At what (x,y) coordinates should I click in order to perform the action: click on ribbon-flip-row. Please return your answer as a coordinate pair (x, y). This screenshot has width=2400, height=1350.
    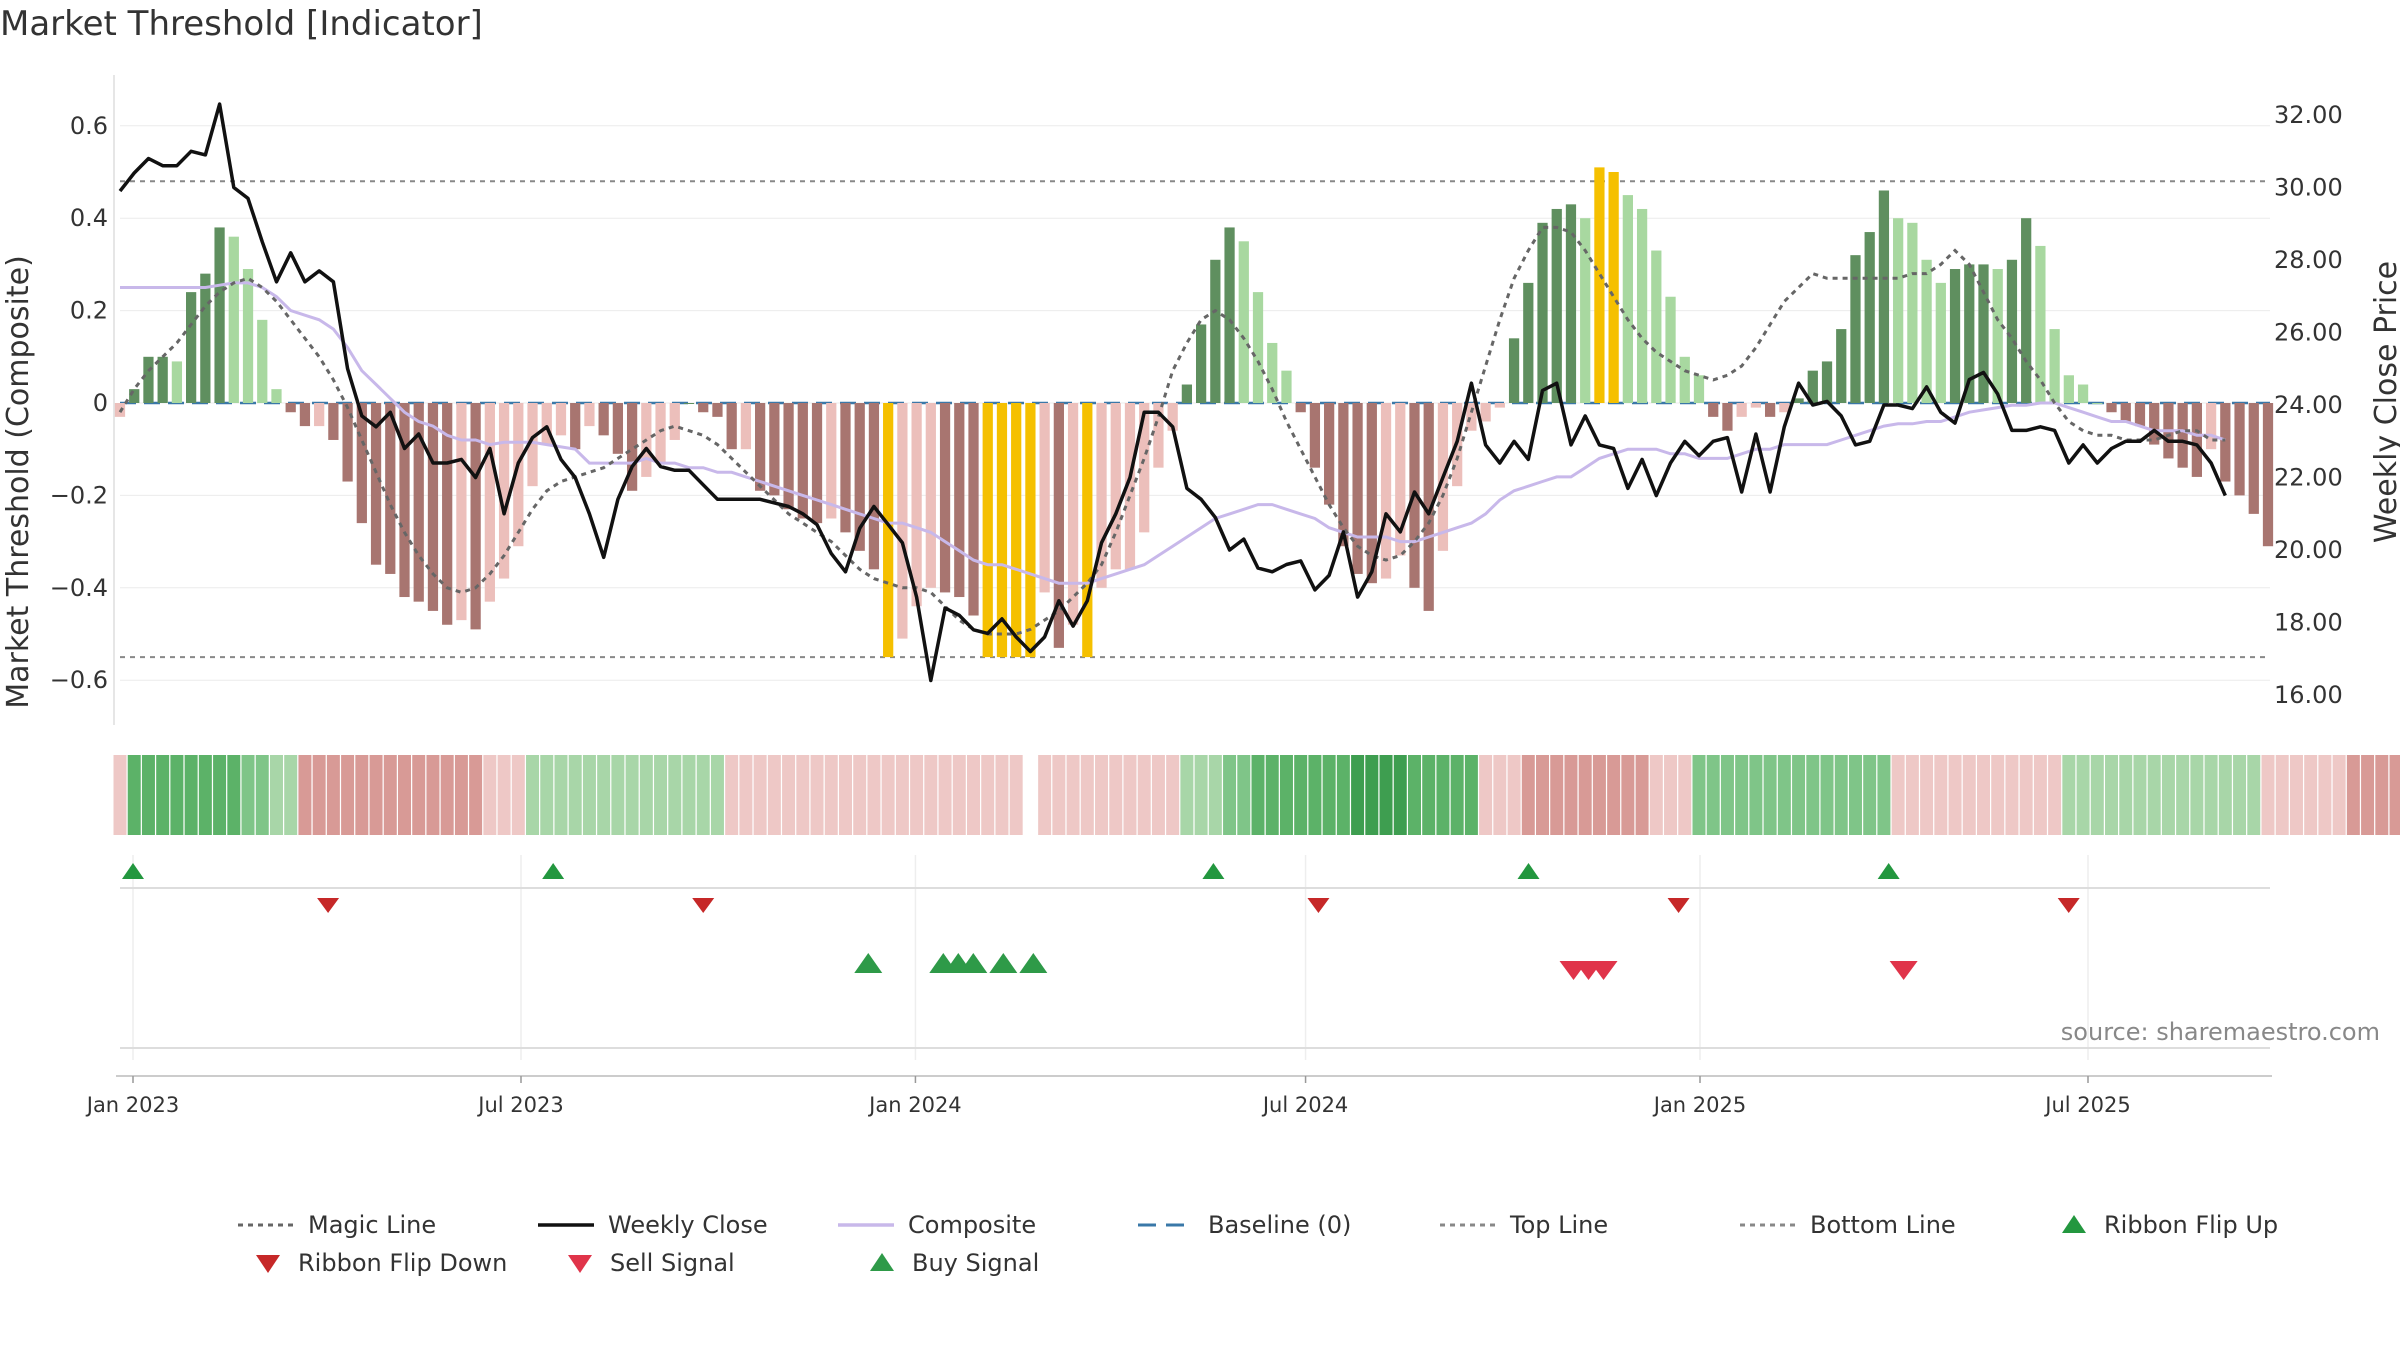
    Looking at the image, I should click on (1195, 888).